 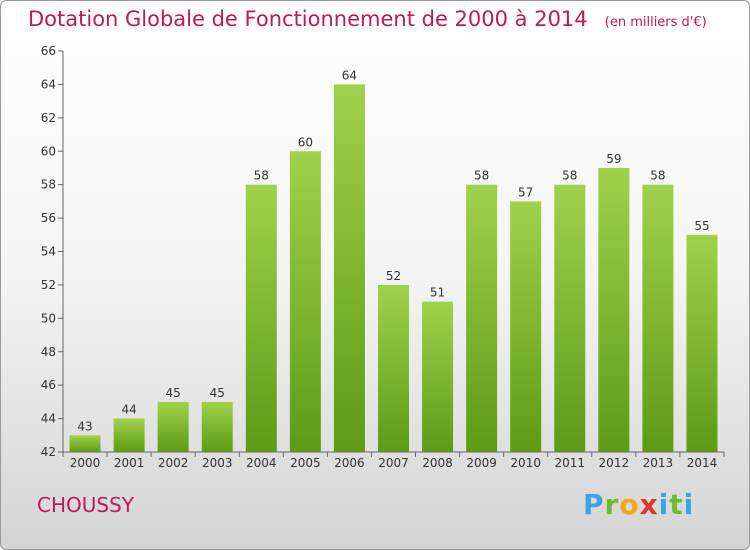 What do you see at coordinates (569, 463) in the screenshot?
I see `x-tick-label: 2011` at bounding box center [569, 463].